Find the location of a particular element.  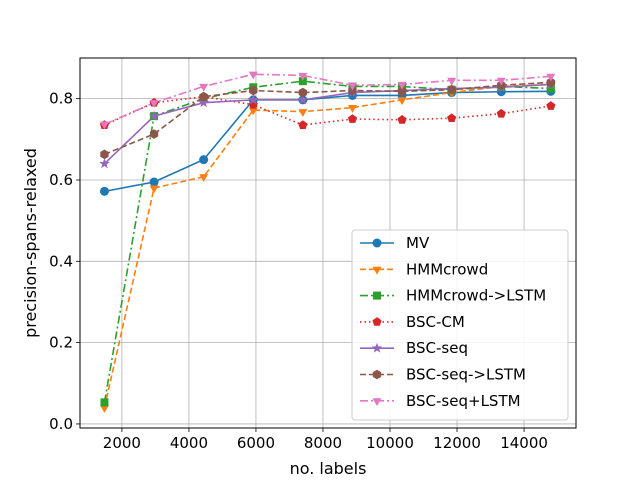

legend-marker-bsc-seq is located at coordinates (377, 347).